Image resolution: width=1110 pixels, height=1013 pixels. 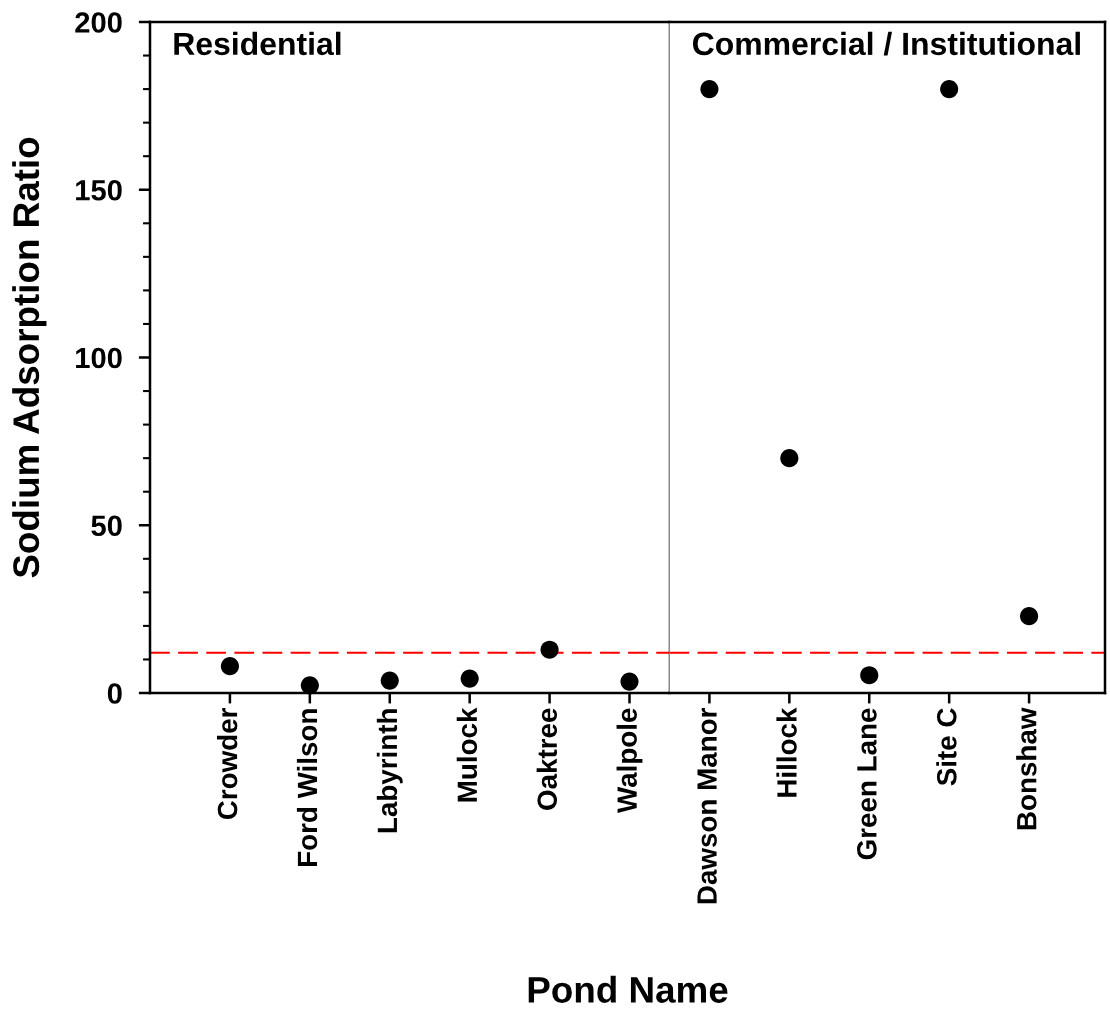 What do you see at coordinates (389, 771) in the screenshot?
I see `x-tick-label: Labyrinth` at bounding box center [389, 771].